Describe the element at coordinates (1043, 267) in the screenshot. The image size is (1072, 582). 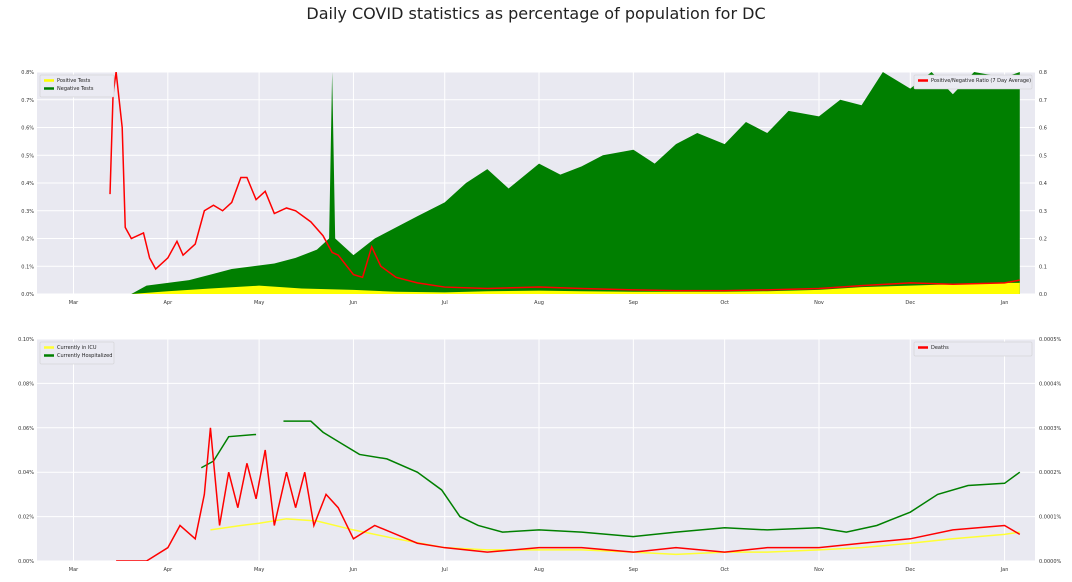
I see `y-right-tick-label: 0.1` at that location.